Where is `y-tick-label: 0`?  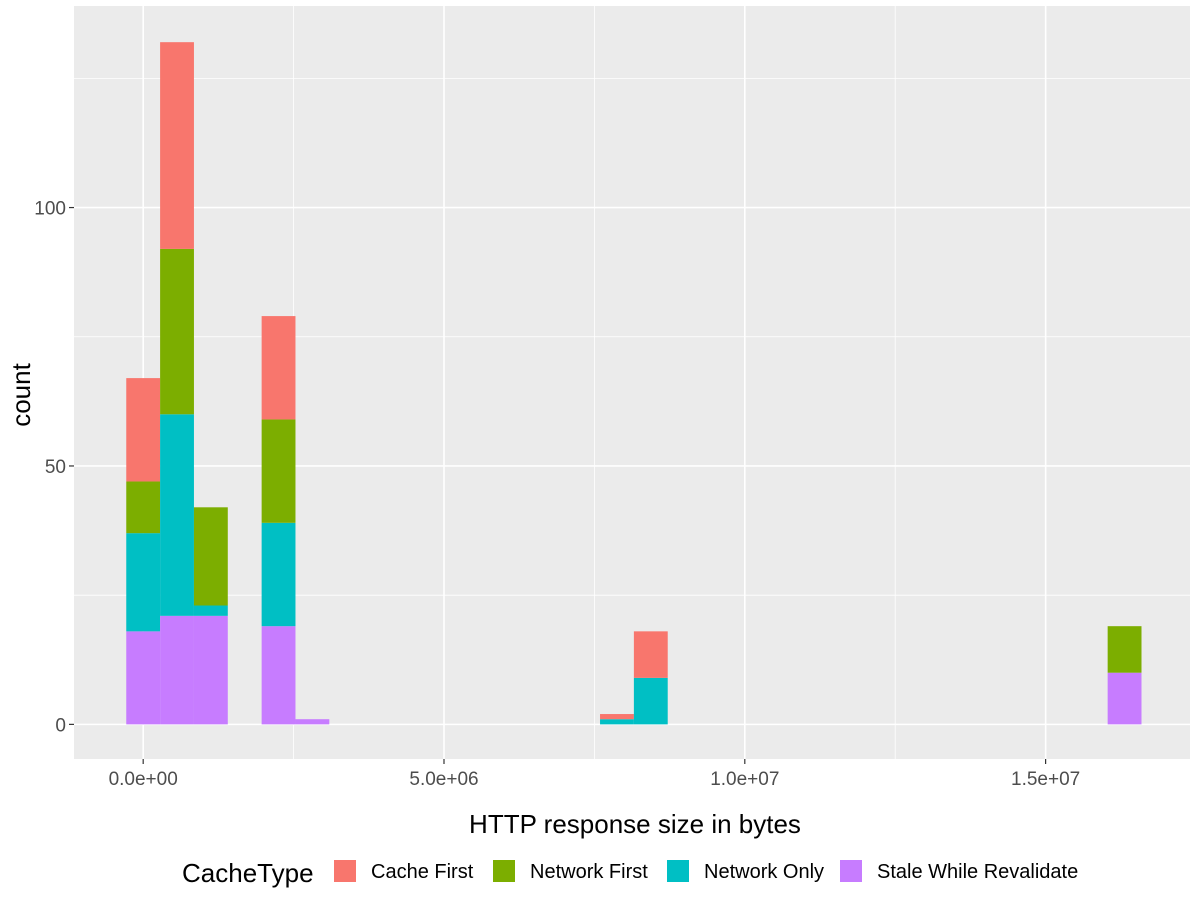 y-tick-label: 0 is located at coordinates (60, 725).